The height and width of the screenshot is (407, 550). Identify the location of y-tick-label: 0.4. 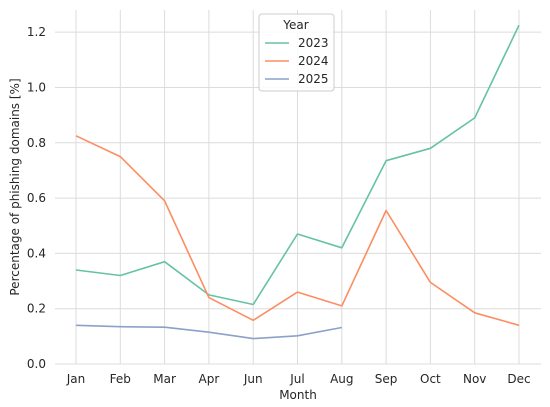
(36, 253).